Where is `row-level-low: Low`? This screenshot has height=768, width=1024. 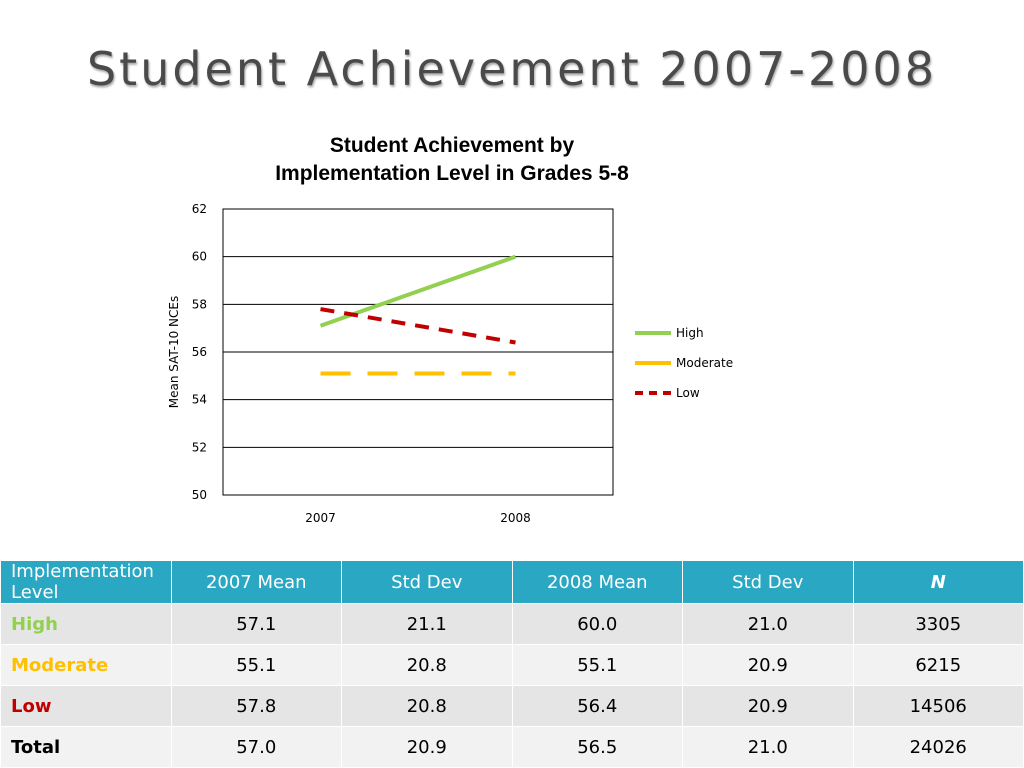
row-level-low: Low is located at coordinates (86, 706).